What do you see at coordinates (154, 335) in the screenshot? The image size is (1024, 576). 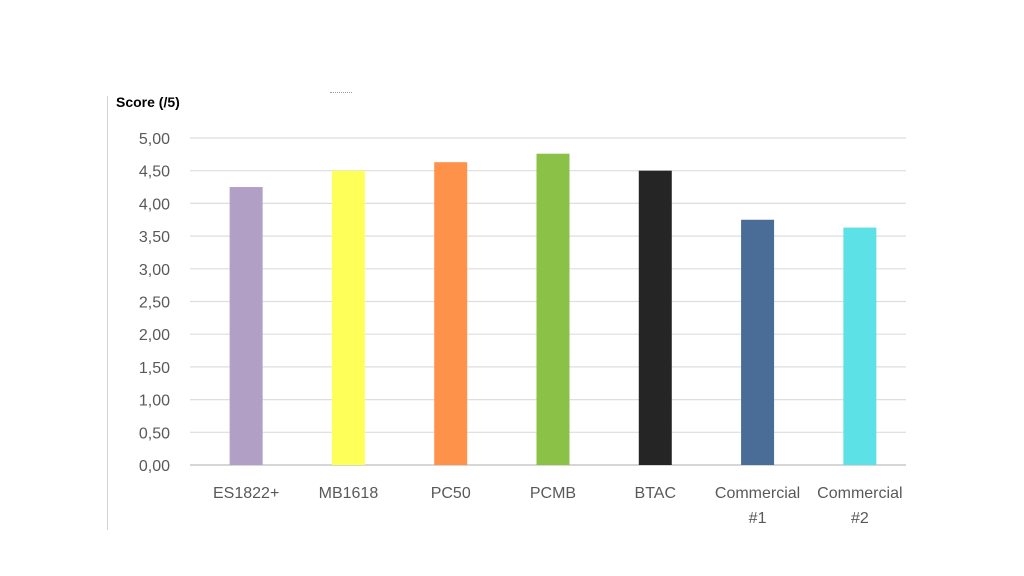 I see `y-tick-label: 2,00` at bounding box center [154, 335].